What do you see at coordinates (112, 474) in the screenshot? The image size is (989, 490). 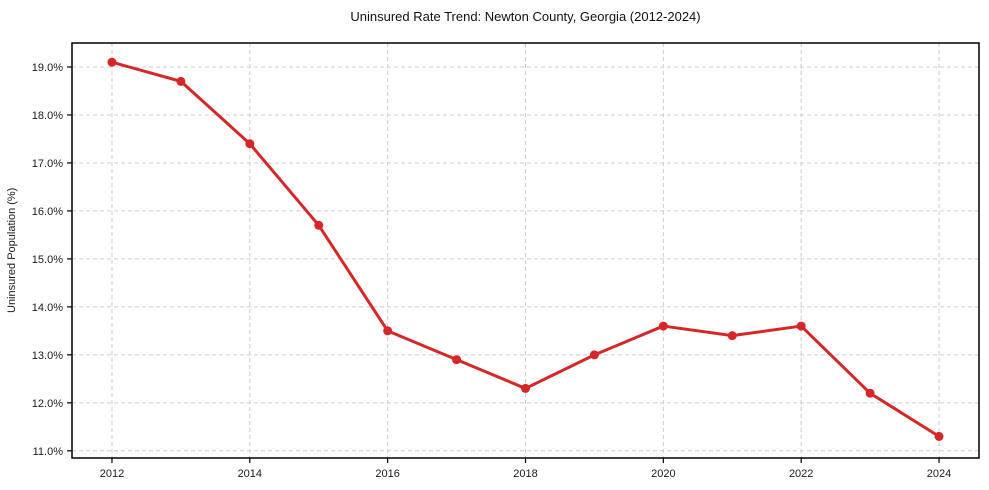 I see `x-tick-label: 2012` at bounding box center [112, 474].